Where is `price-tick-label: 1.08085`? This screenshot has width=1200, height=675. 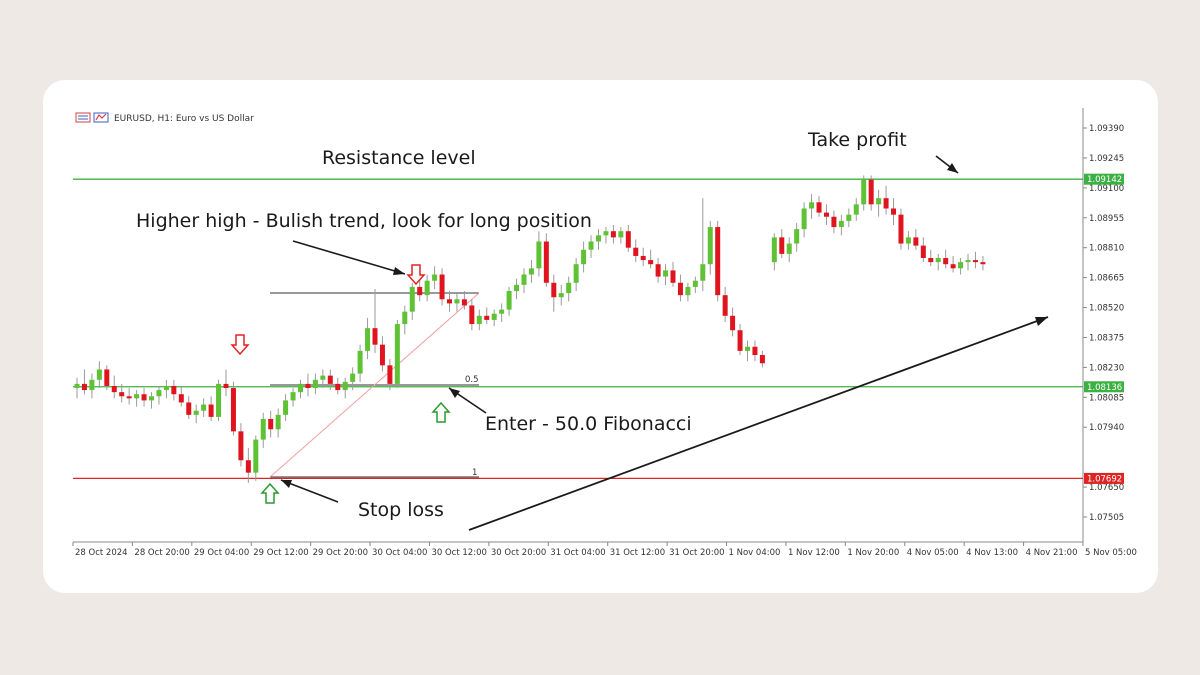 price-tick-label: 1.08085 is located at coordinates (1106, 398).